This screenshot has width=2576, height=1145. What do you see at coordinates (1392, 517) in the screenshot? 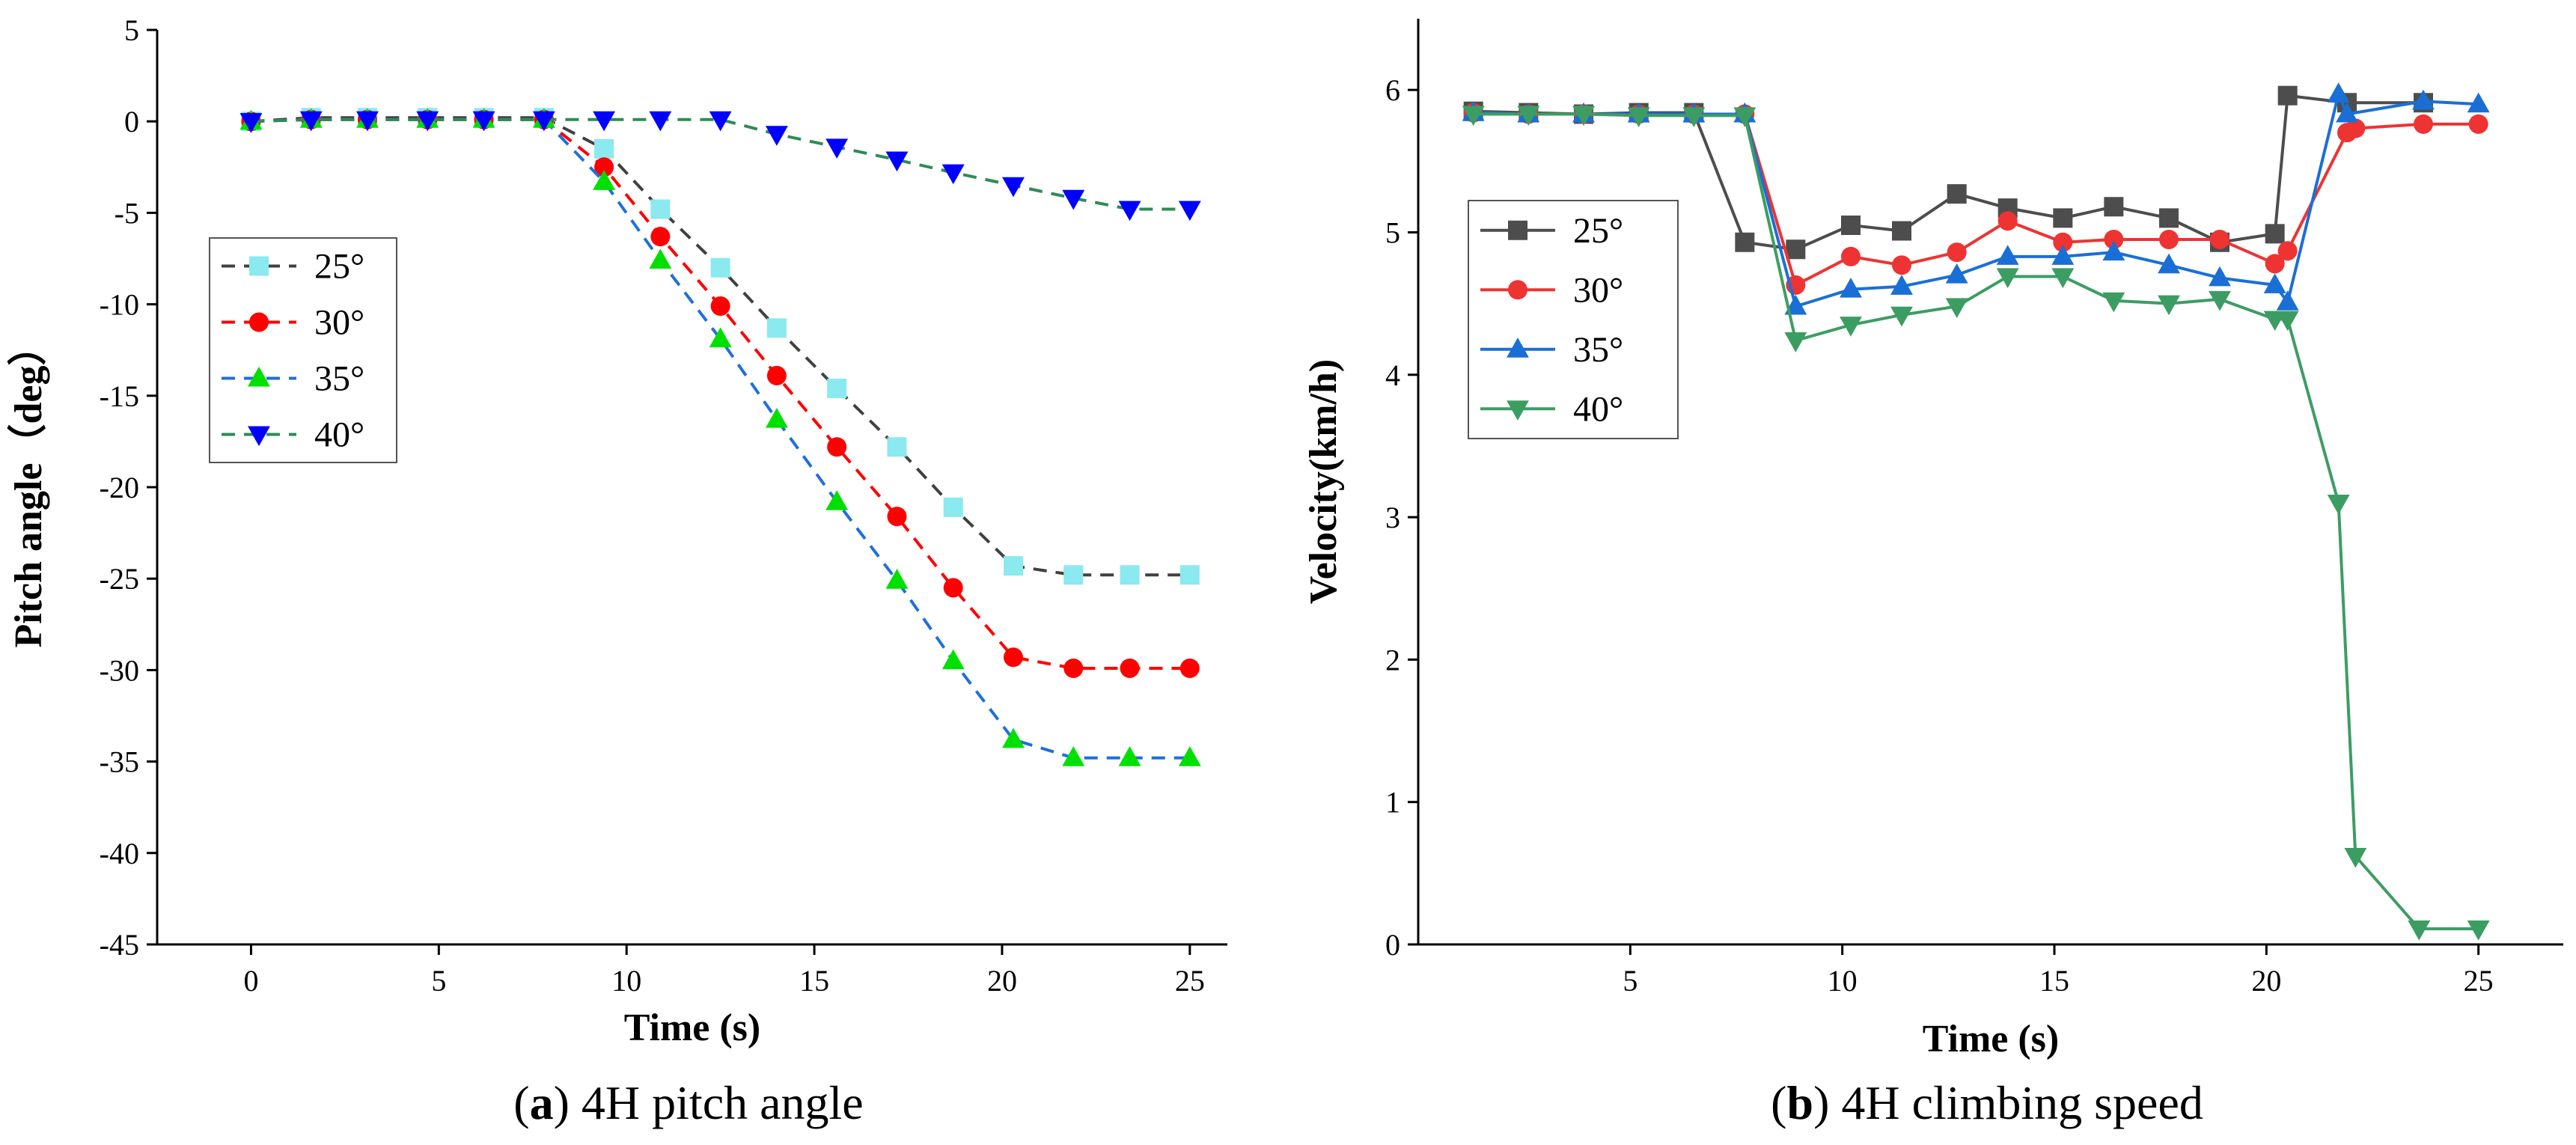
I see `y-tick-label: 3` at bounding box center [1392, 517].